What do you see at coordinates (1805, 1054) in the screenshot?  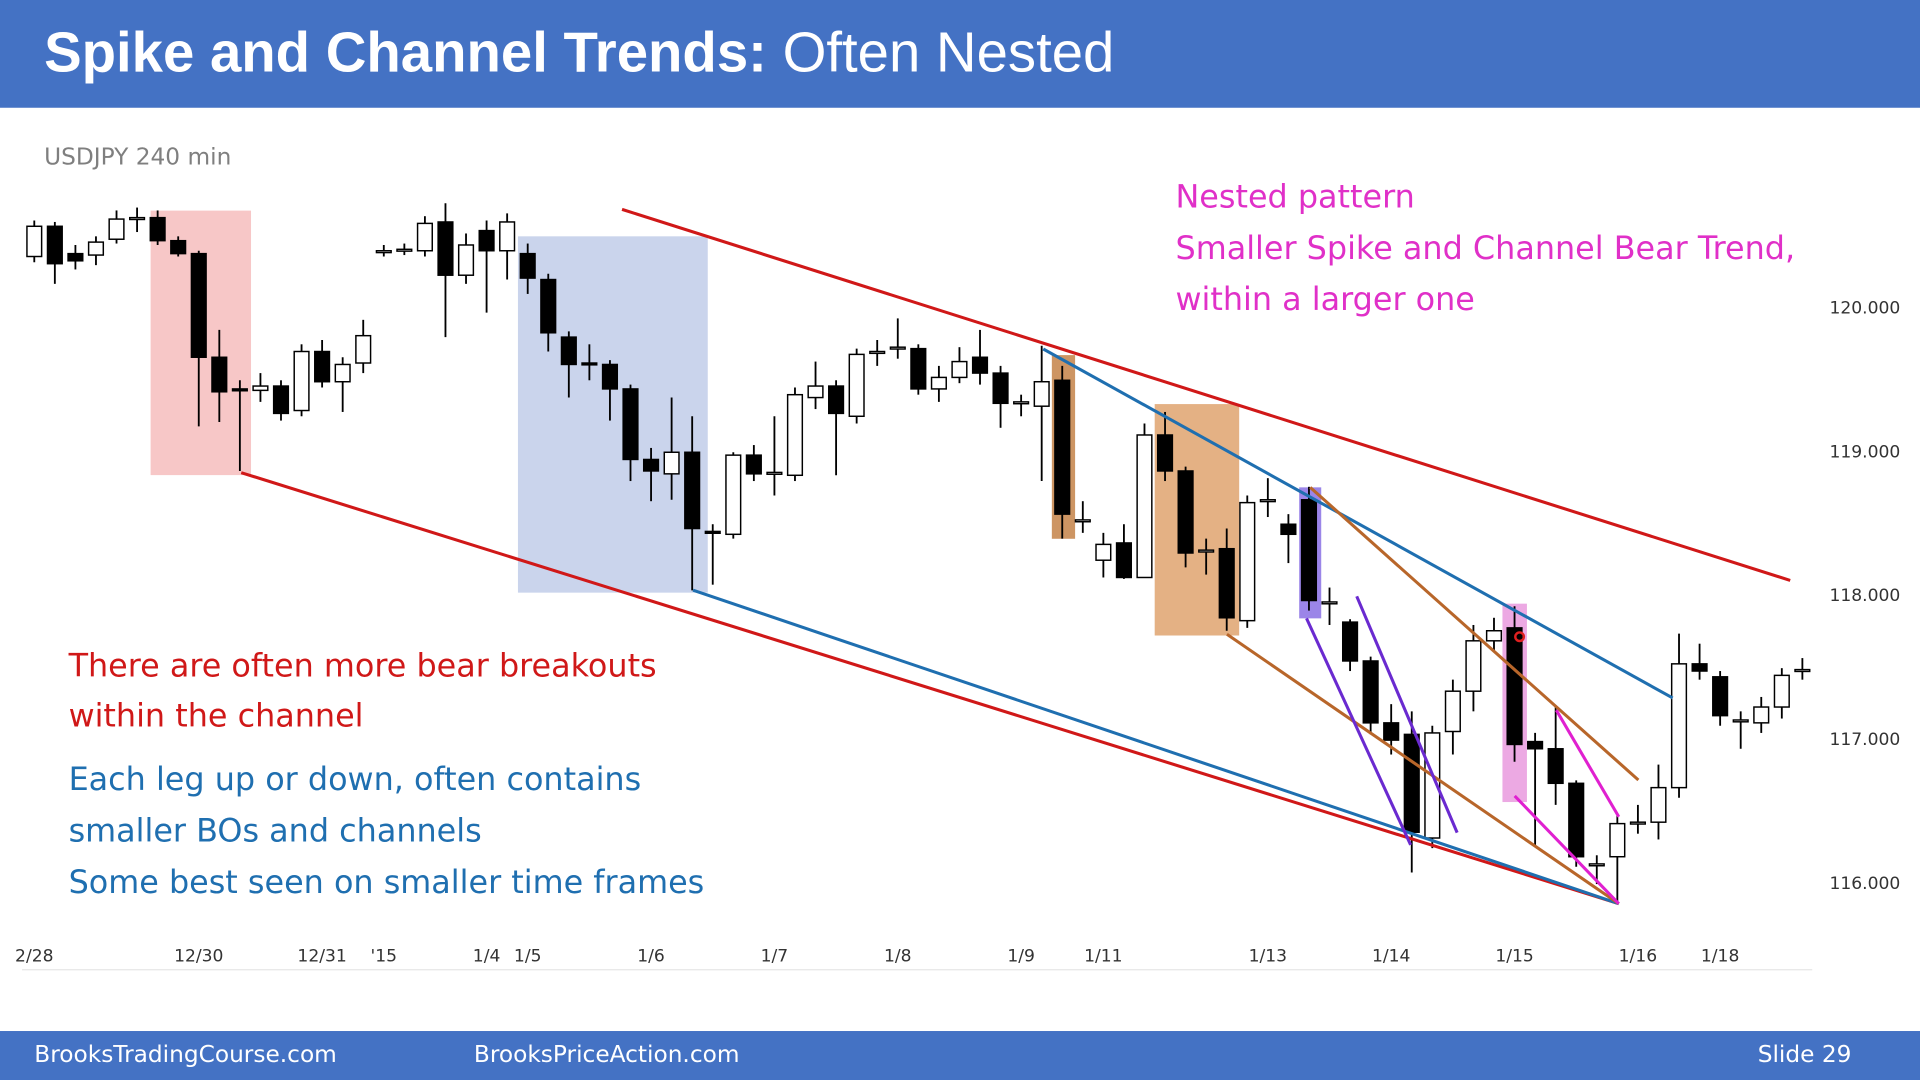 I see `slide-number: Slide 29` at bounding box center [1805, 1054].